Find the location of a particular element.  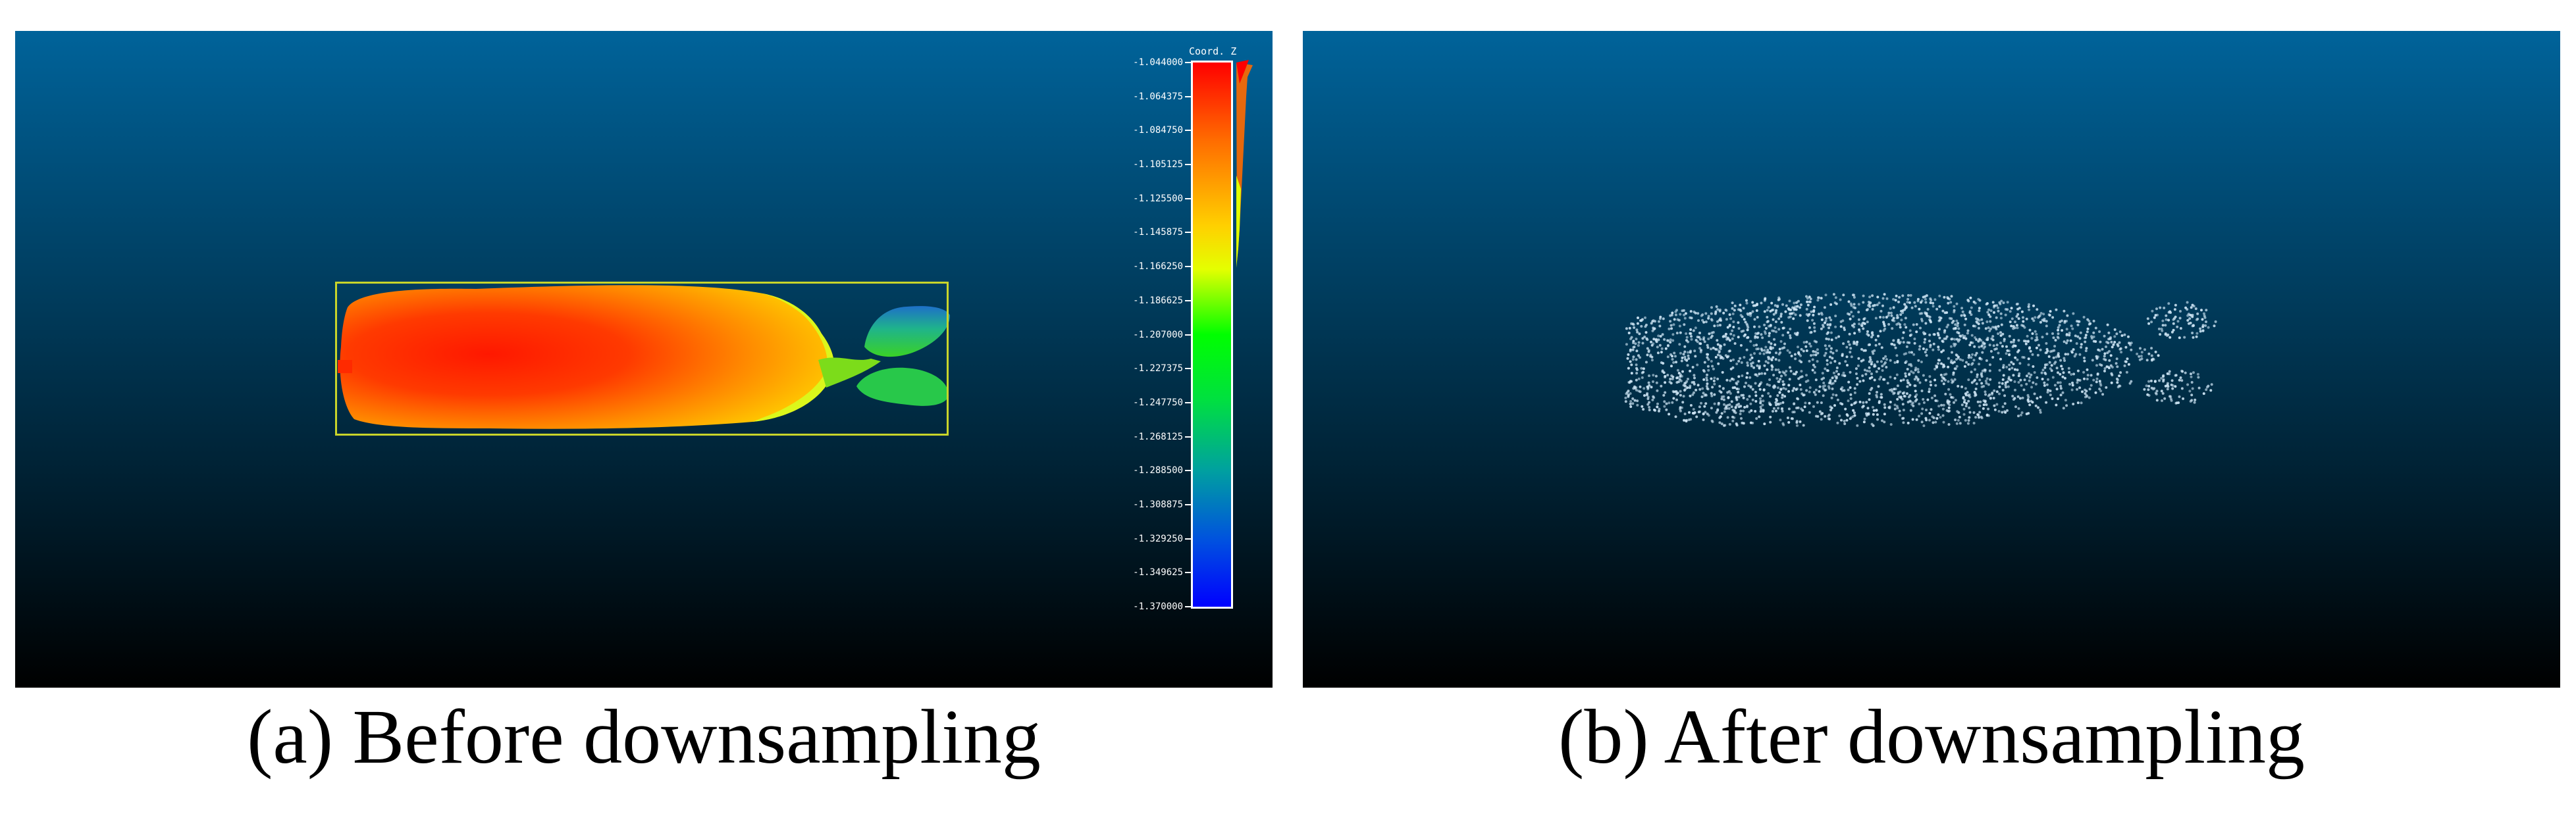

point-cloud-sparse is located at coordinates (1920, 360).